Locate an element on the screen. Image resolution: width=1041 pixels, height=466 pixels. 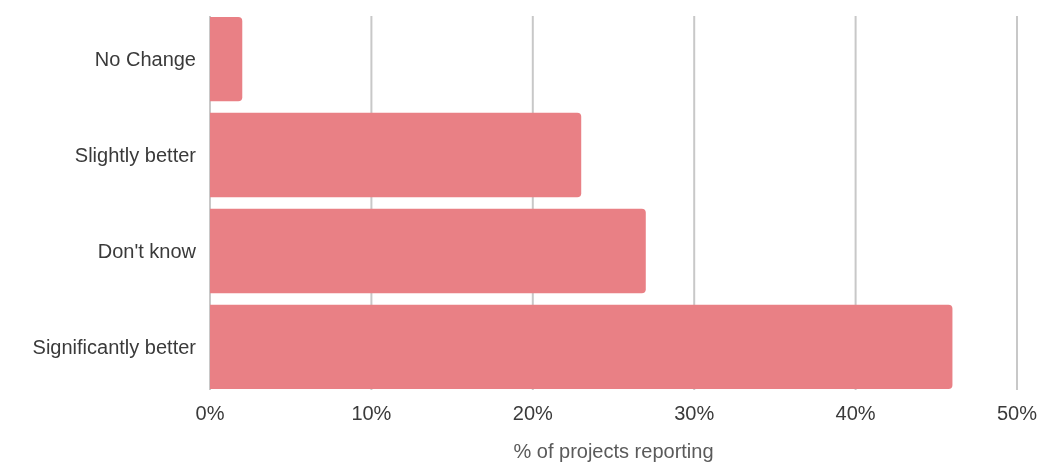
x-tick-label: 10% is located at coordinates (371, 413).